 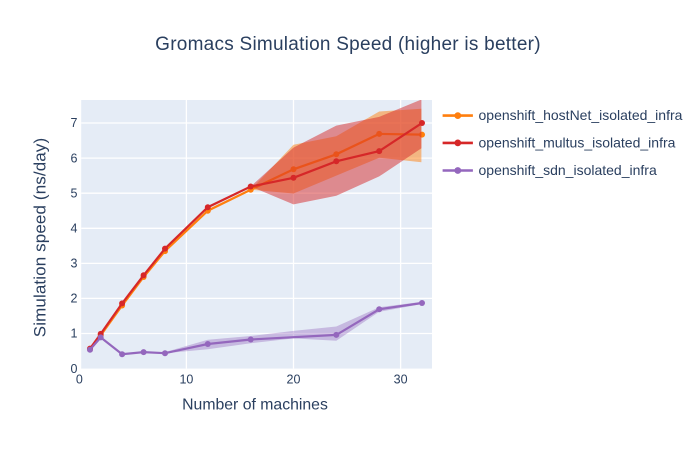 What do you see at coordinates (74, 158) in the screenshot?
I see `svg-text: 6` at bounding box center [74, 158].